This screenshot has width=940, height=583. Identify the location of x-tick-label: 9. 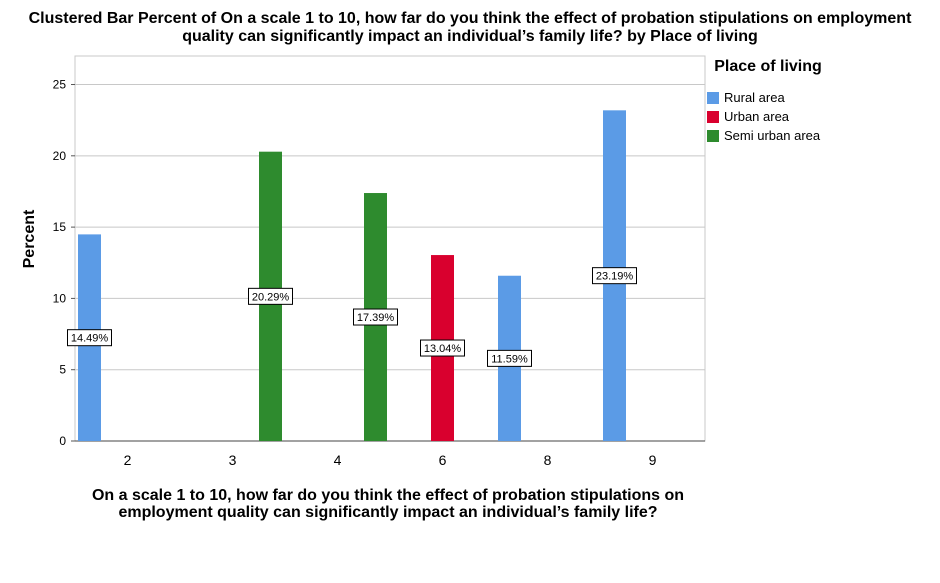
(653, 460).